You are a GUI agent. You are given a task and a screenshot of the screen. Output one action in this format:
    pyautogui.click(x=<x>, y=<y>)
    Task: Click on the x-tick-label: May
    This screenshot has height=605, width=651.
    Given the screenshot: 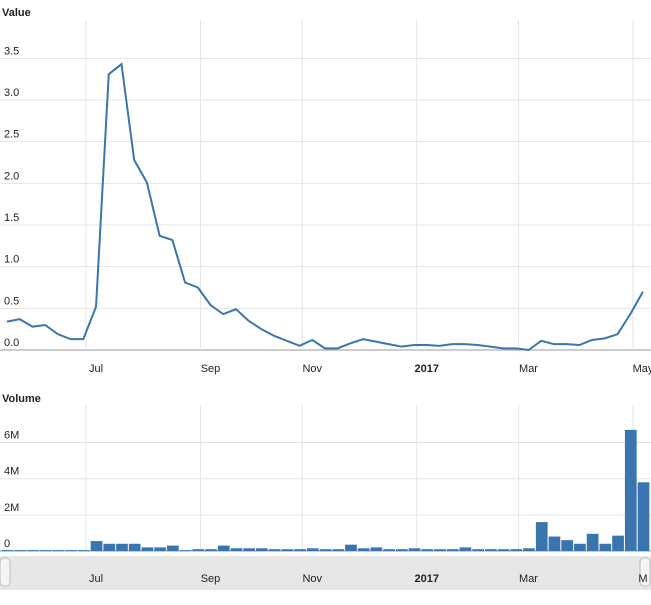 What is the action you would take?
    pyautogui.click(x=642, y=369)
    